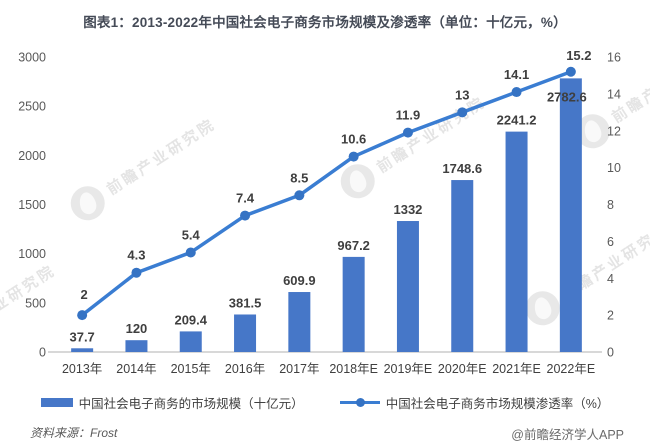  What do you see at coordinates (570, 215) in the screenshot?
I see `bar-2022年E` at bounding box center [570, 215].